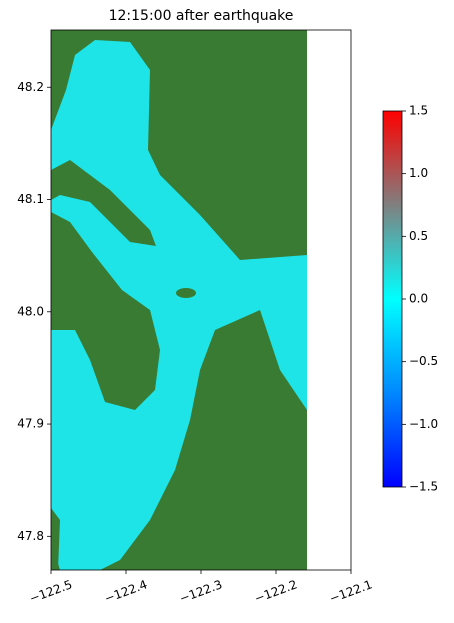  I want to click on y-tick-label: 48.0, so click(30, 311).